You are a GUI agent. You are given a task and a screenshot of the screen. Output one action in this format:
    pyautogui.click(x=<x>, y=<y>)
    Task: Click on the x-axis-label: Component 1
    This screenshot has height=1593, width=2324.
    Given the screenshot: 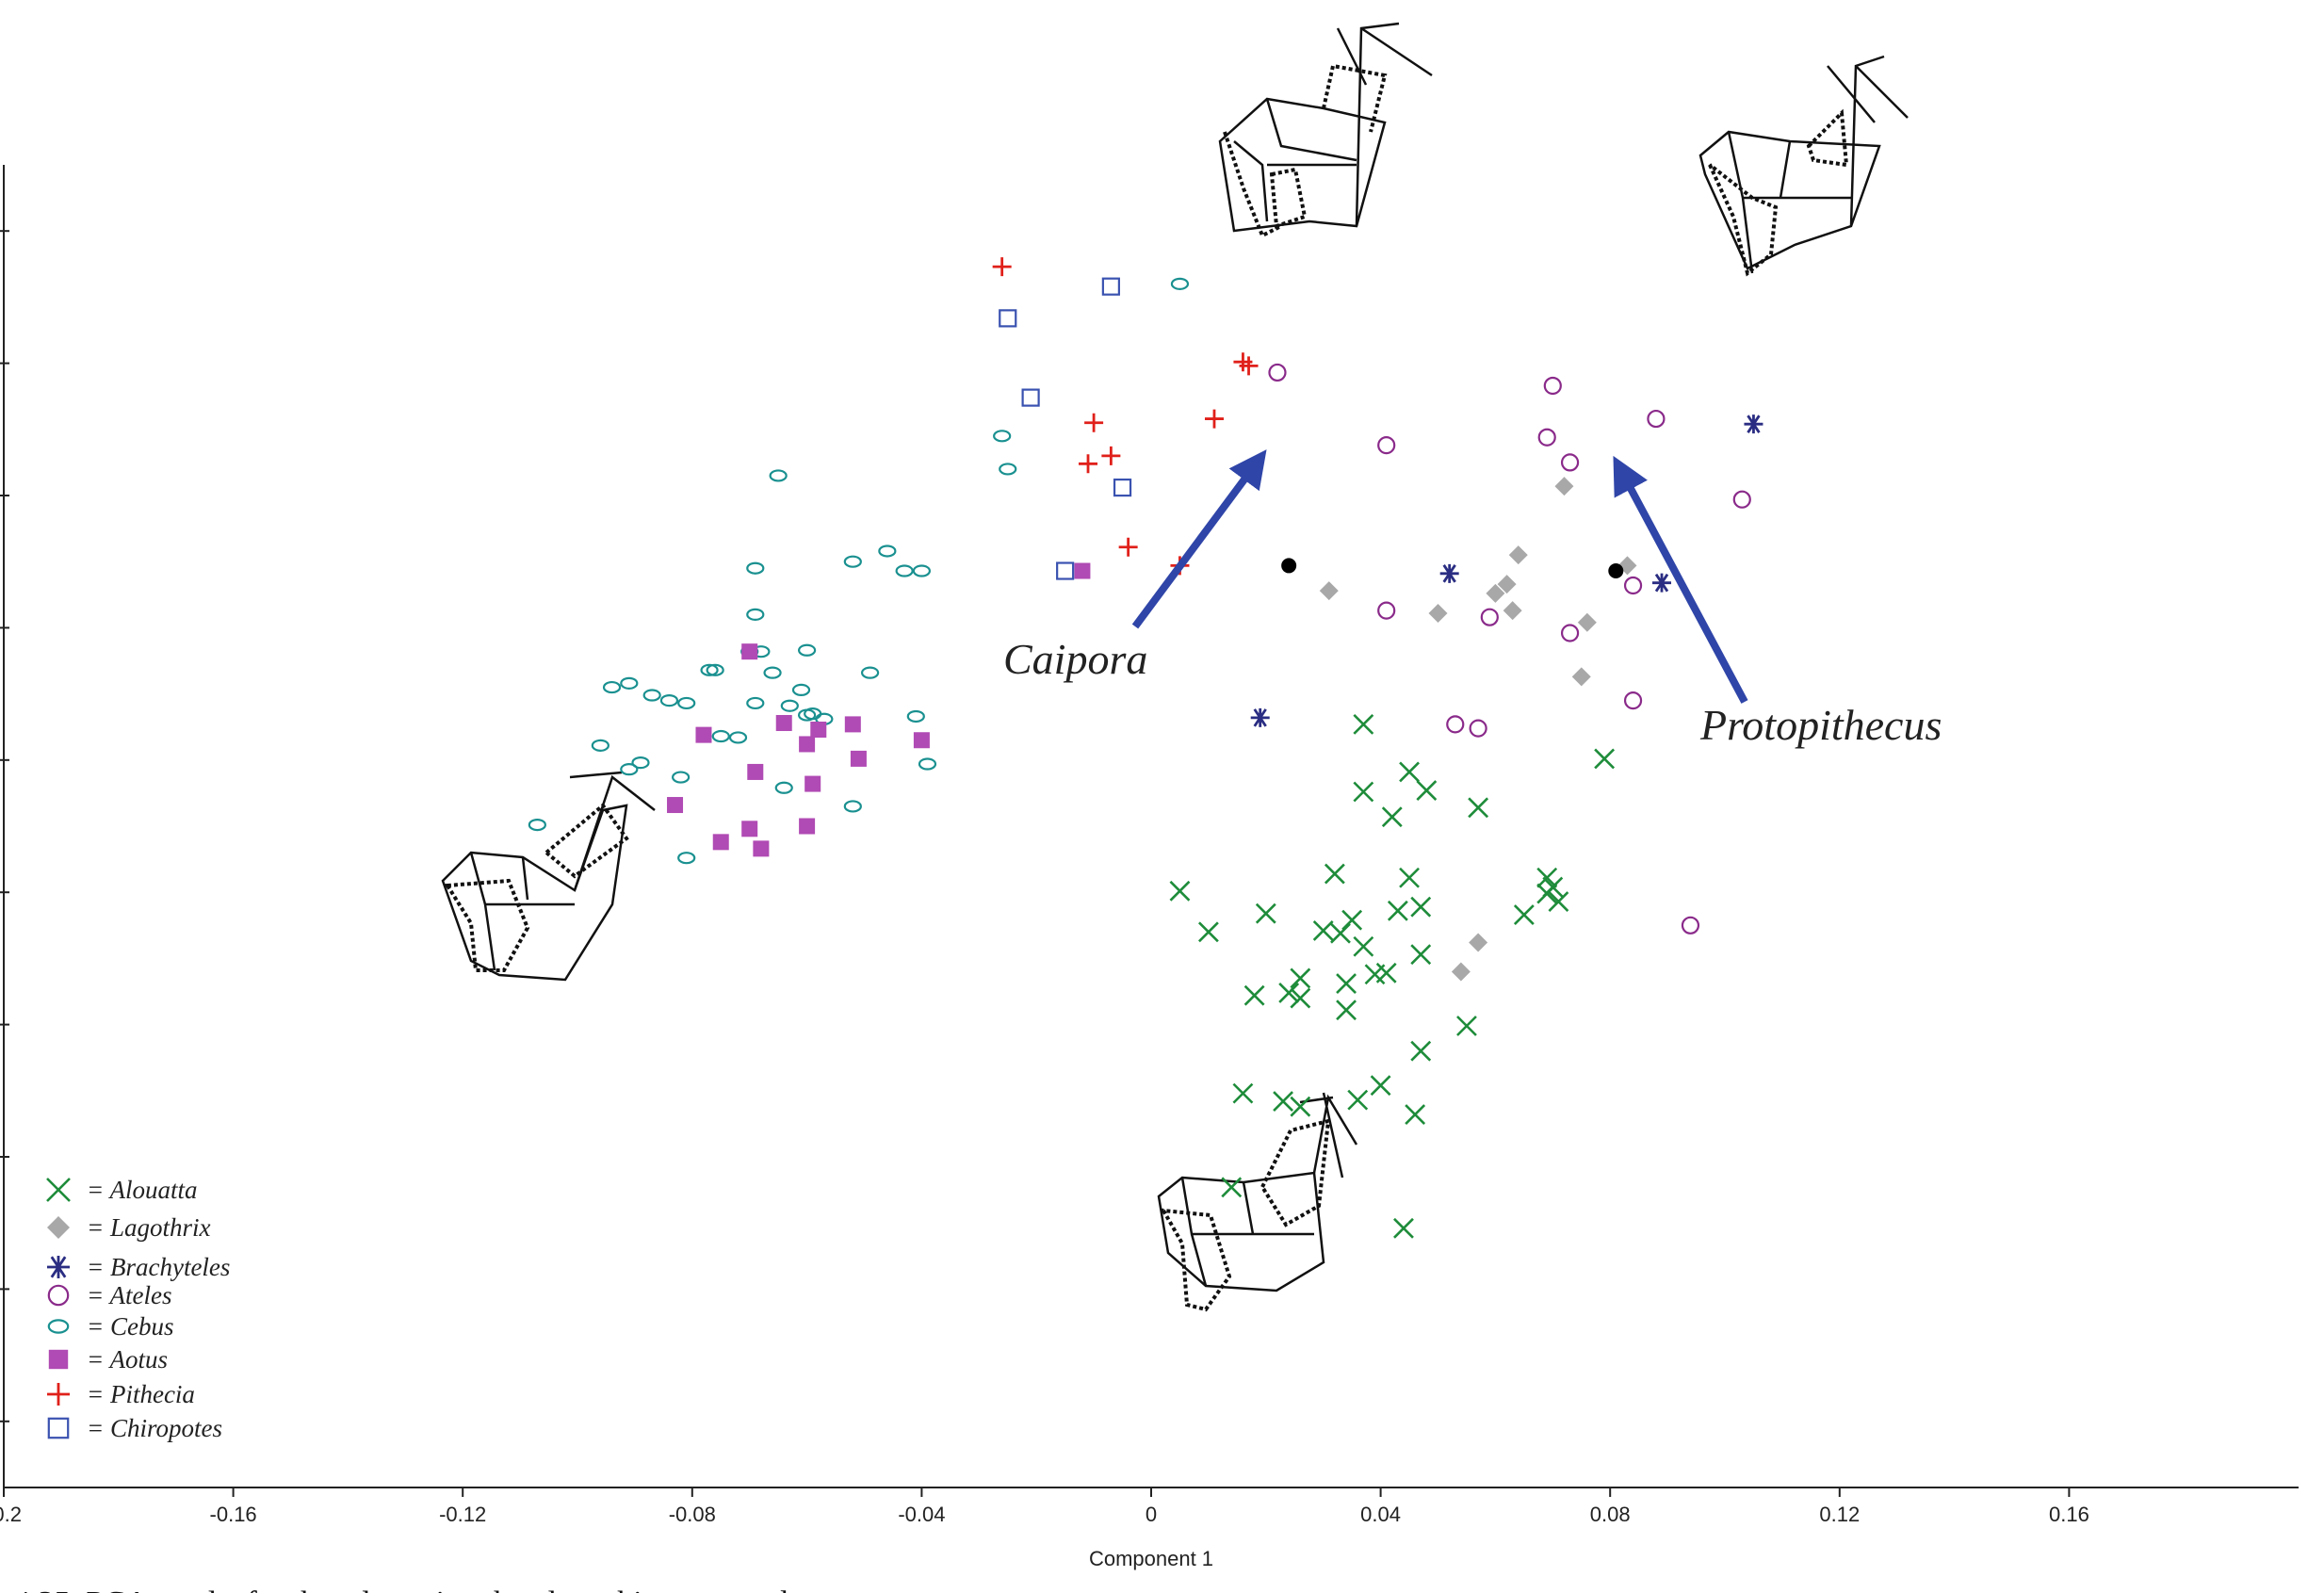 What is the action you would take?
    pyautogui.click(x=1151, y=1558)
    